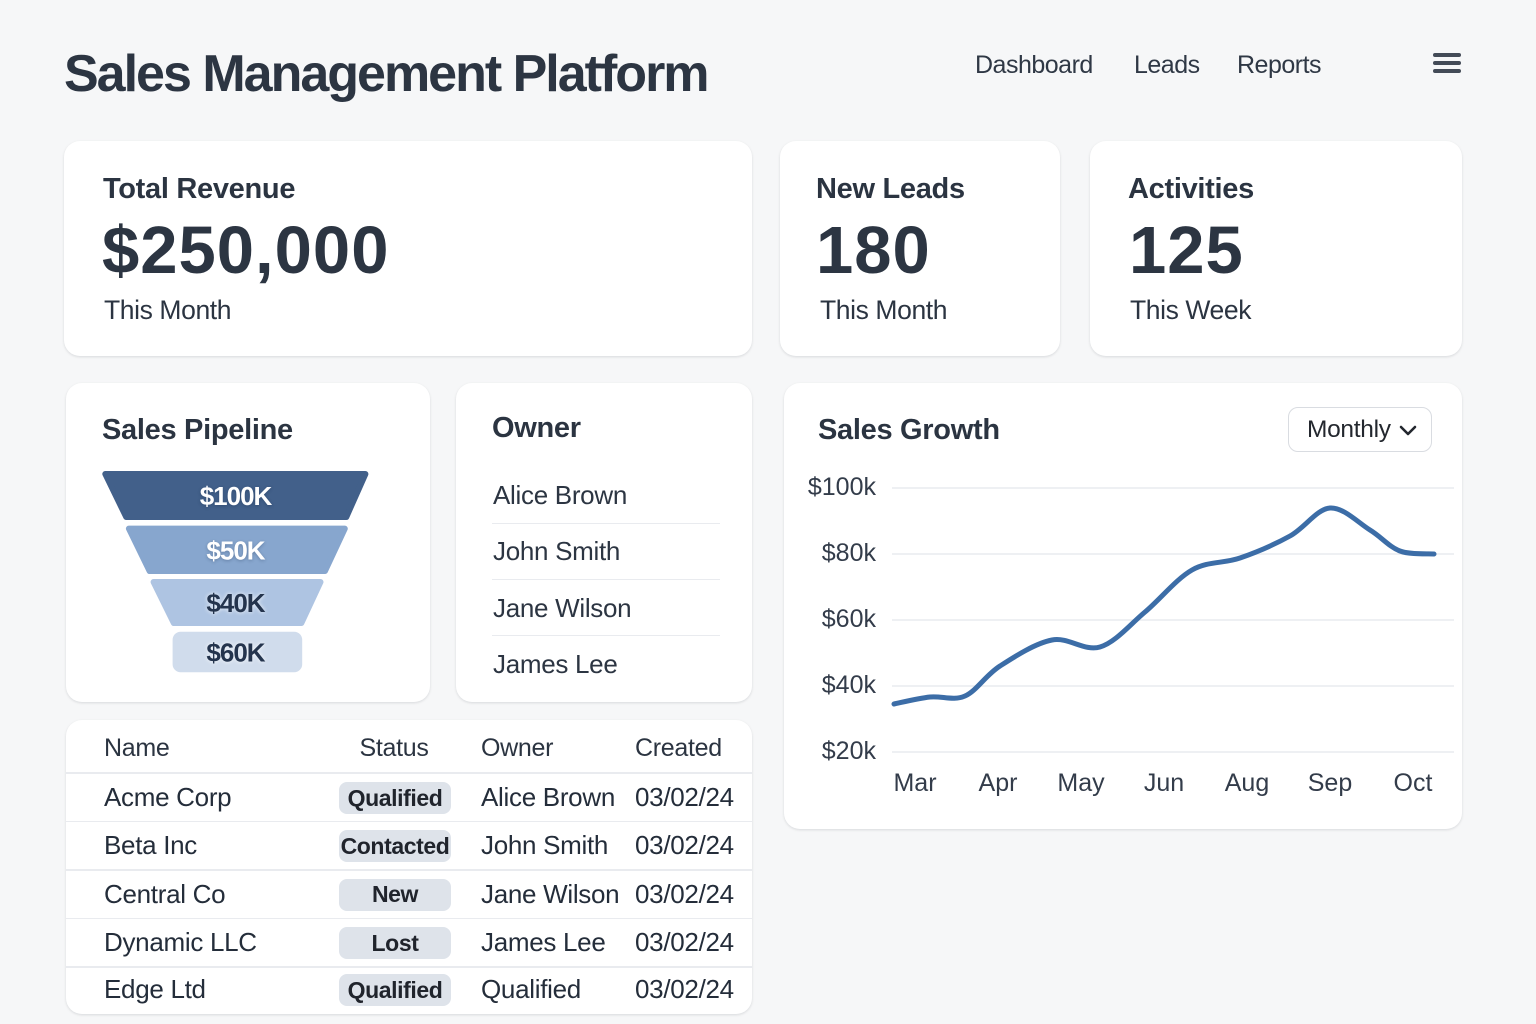 The image size is (1536, 1024). I want to click on svg-text: $40K, so click(235, 603).